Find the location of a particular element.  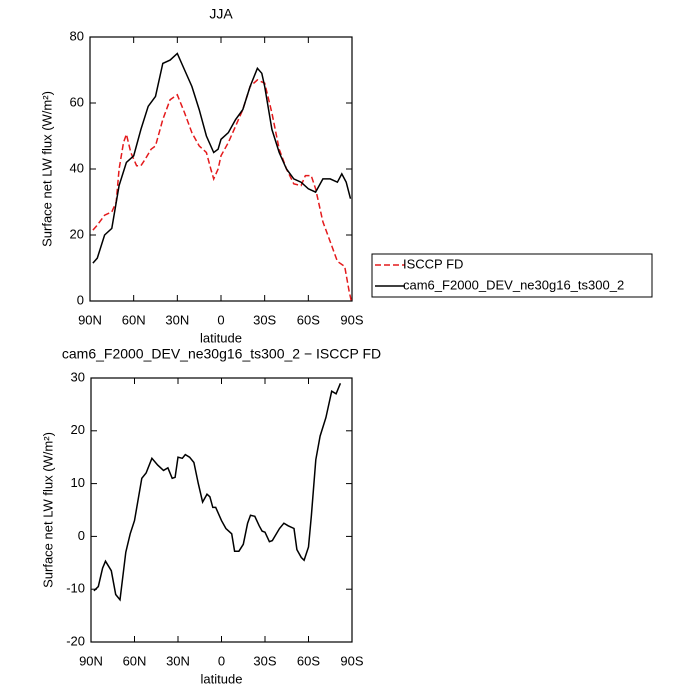

legend-box is located at coordinates (512, 275).